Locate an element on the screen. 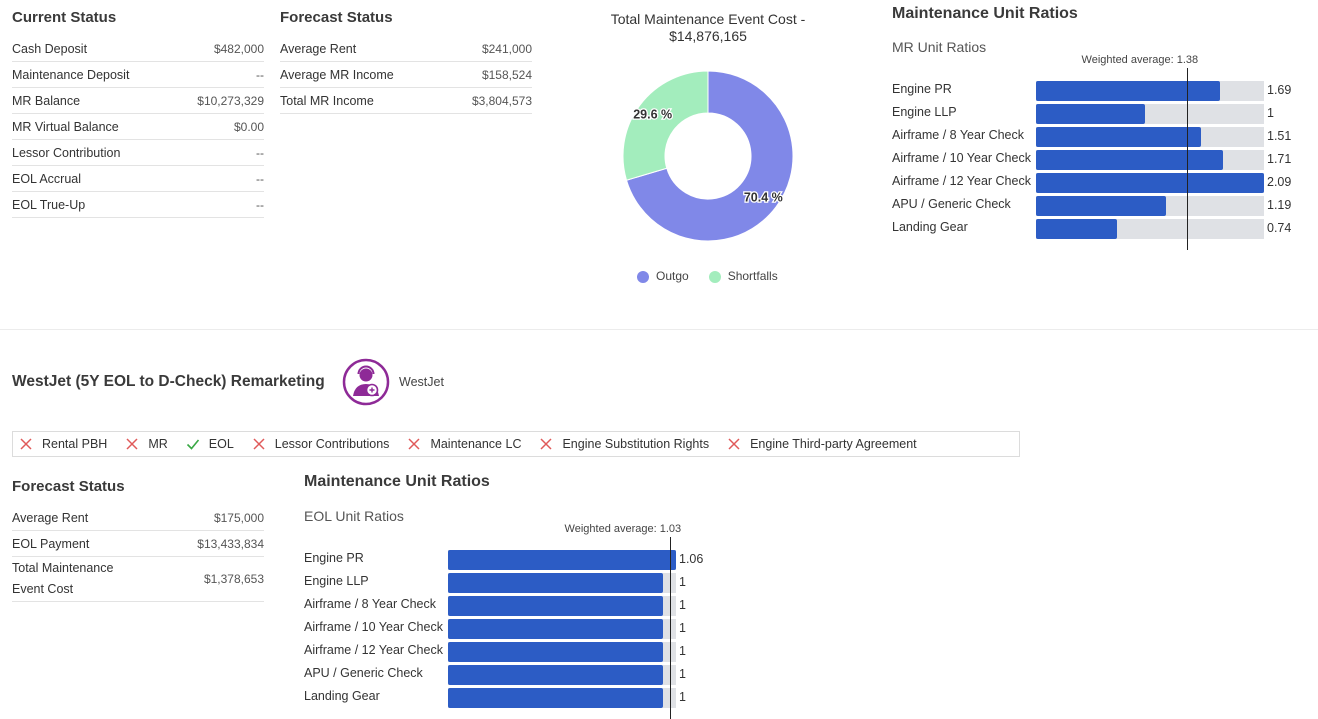  ratio-row: Airframe / 8 Year Check 1.51 is located at coordinates (1102, 137).